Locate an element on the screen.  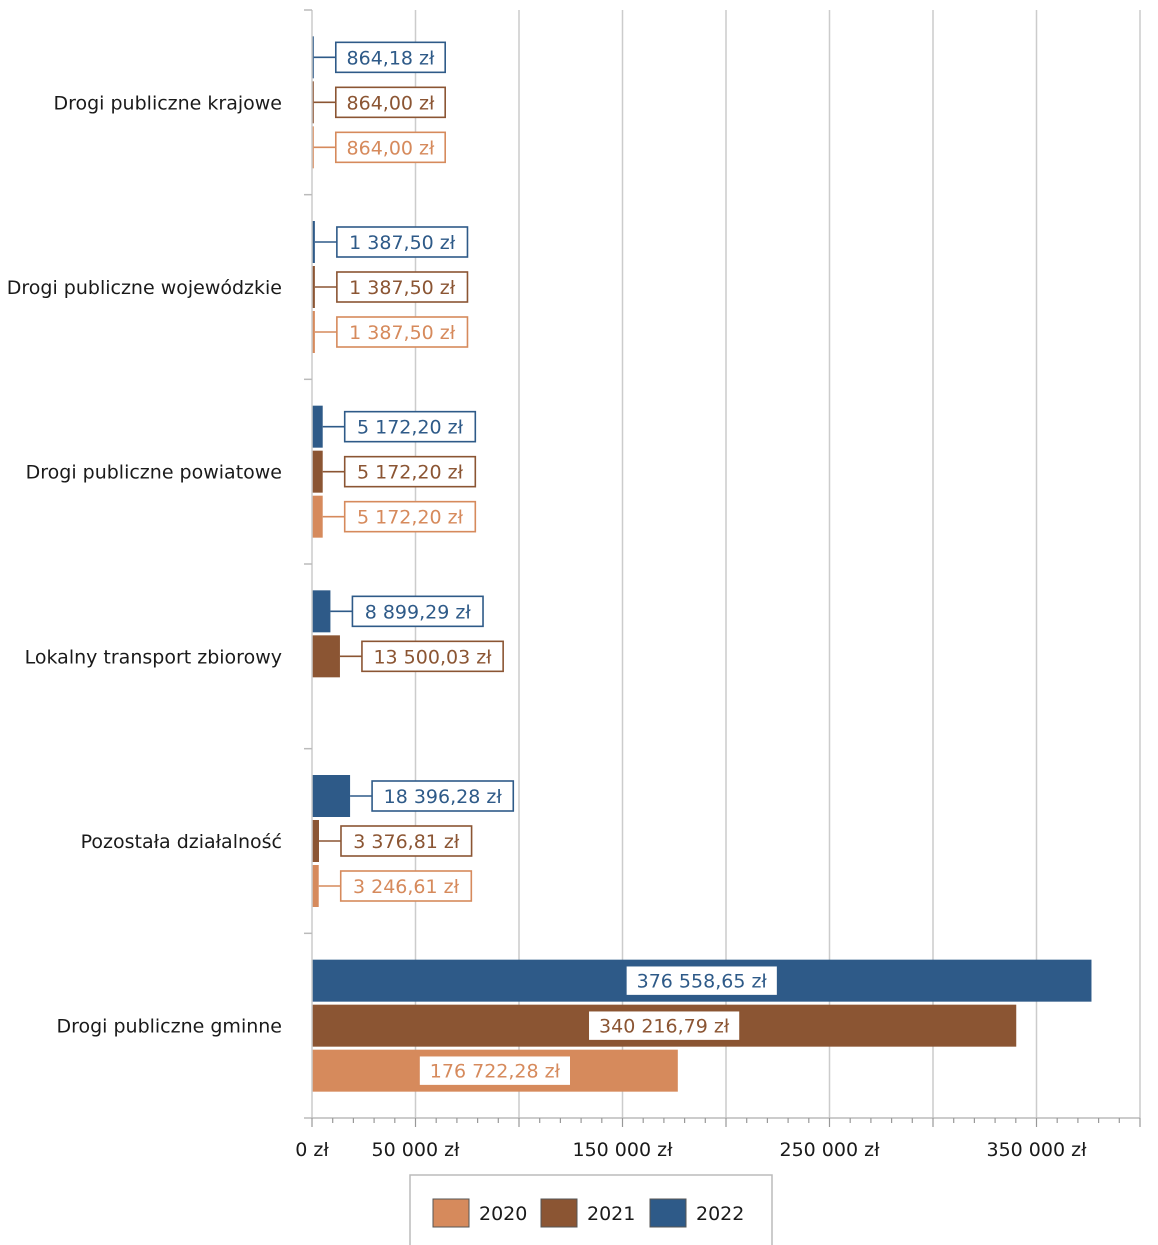
data-label-2021-drogi-publiczne-powiatowe: 5 172,20 zł is located at coordinates (410, 473).